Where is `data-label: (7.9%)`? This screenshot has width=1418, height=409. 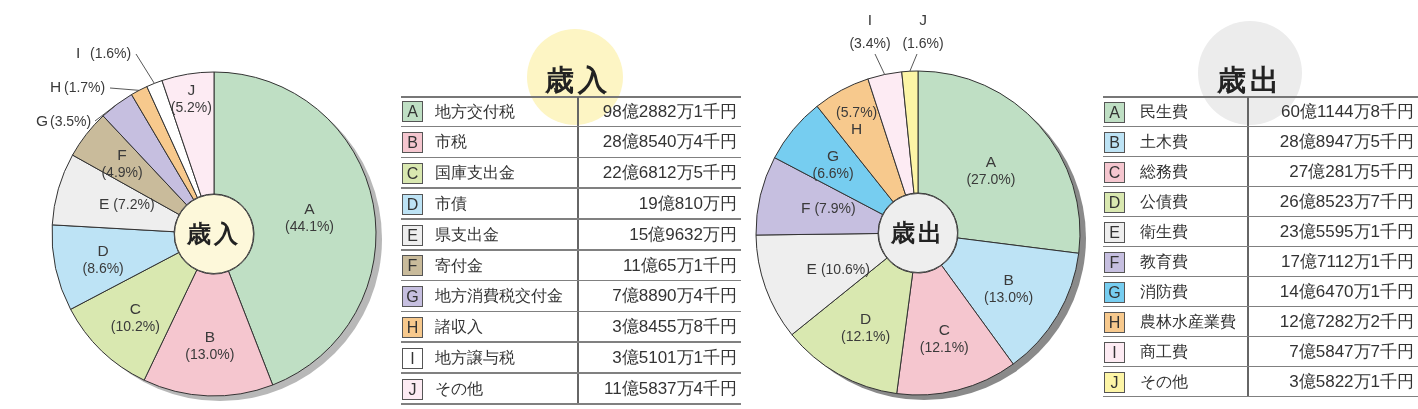
data-label: (7.9%) is located at coordinates (835, 207).